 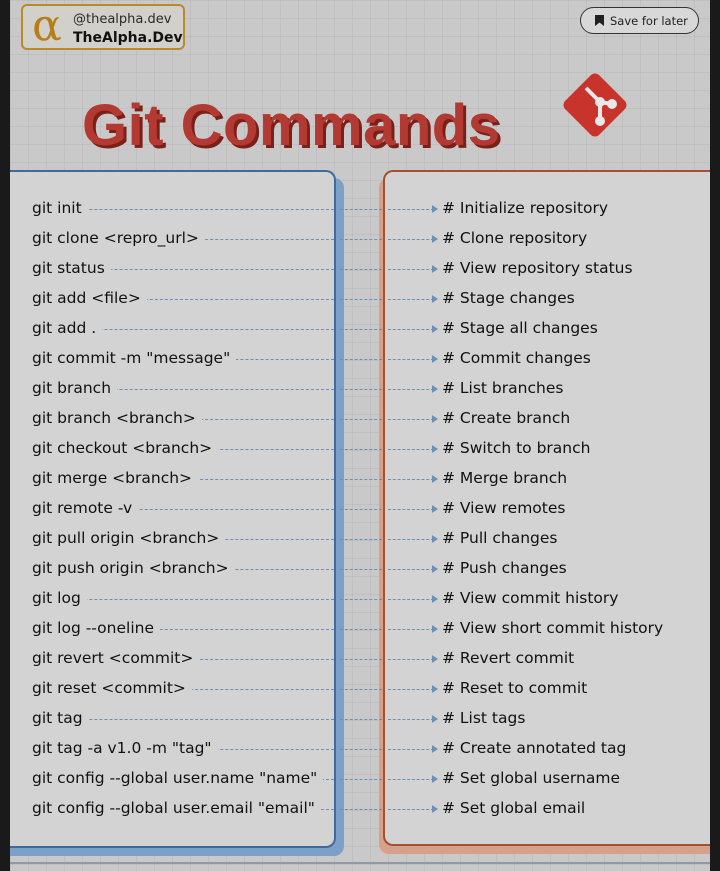 What do you see at coordinates (129, 538) in the screenshot?
I see `command-text: git pull origin <branch>` at bounding box center [129, 538].